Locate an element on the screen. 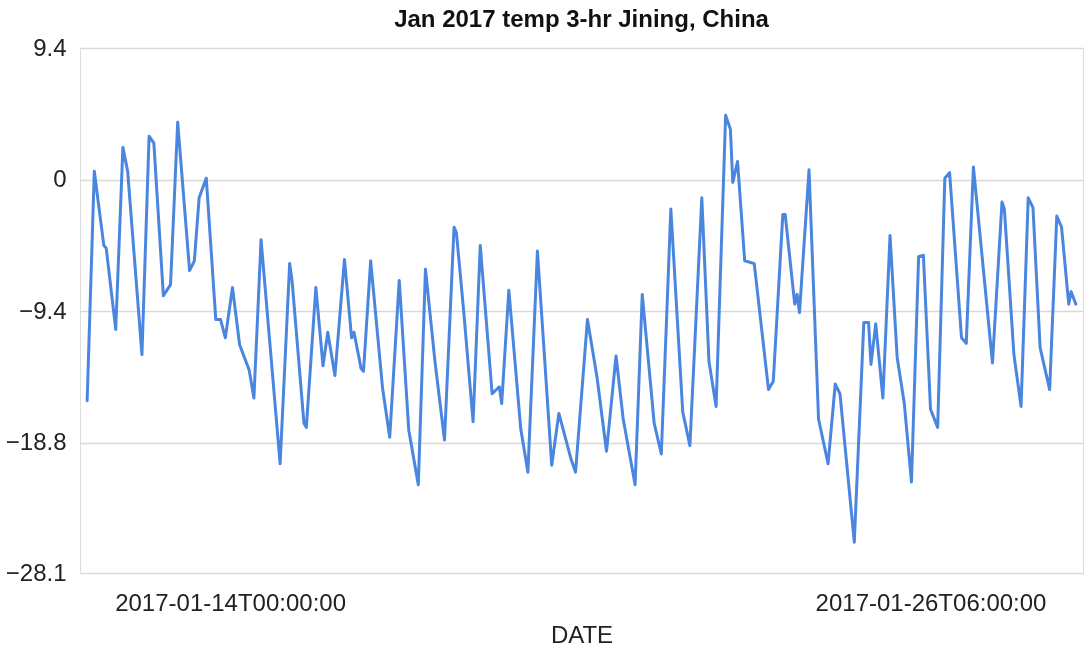  y-tick-label: −9.4 is located at coordinates (43, 310).